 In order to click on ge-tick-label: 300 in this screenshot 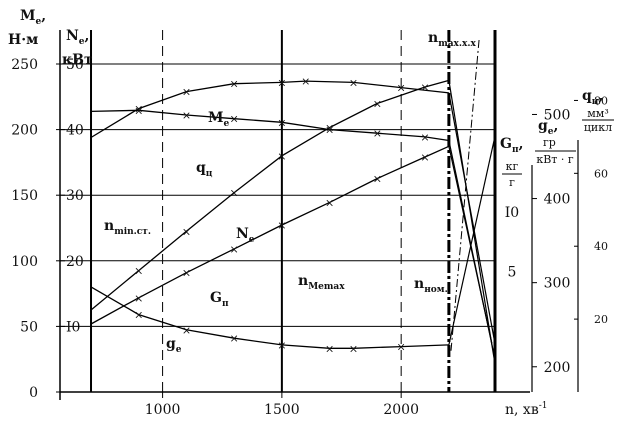, I will do `click(557, 284)`.